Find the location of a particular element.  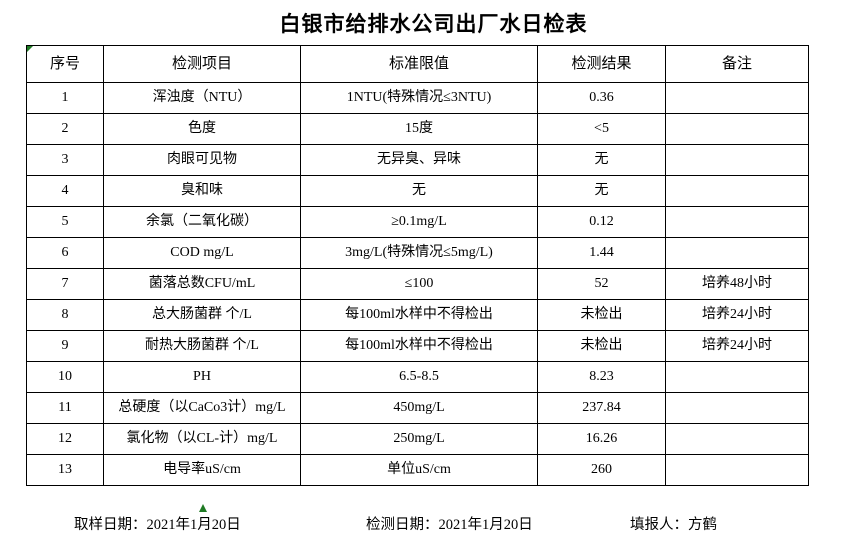

cell-result: 16.26 is located at coordinates (601, 439).